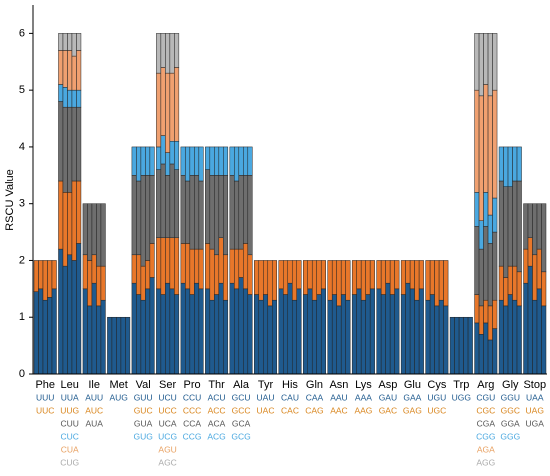  Describe the element at coordinates (510, 423) in the screenshot. I see `codon-label: GGA` at that location.